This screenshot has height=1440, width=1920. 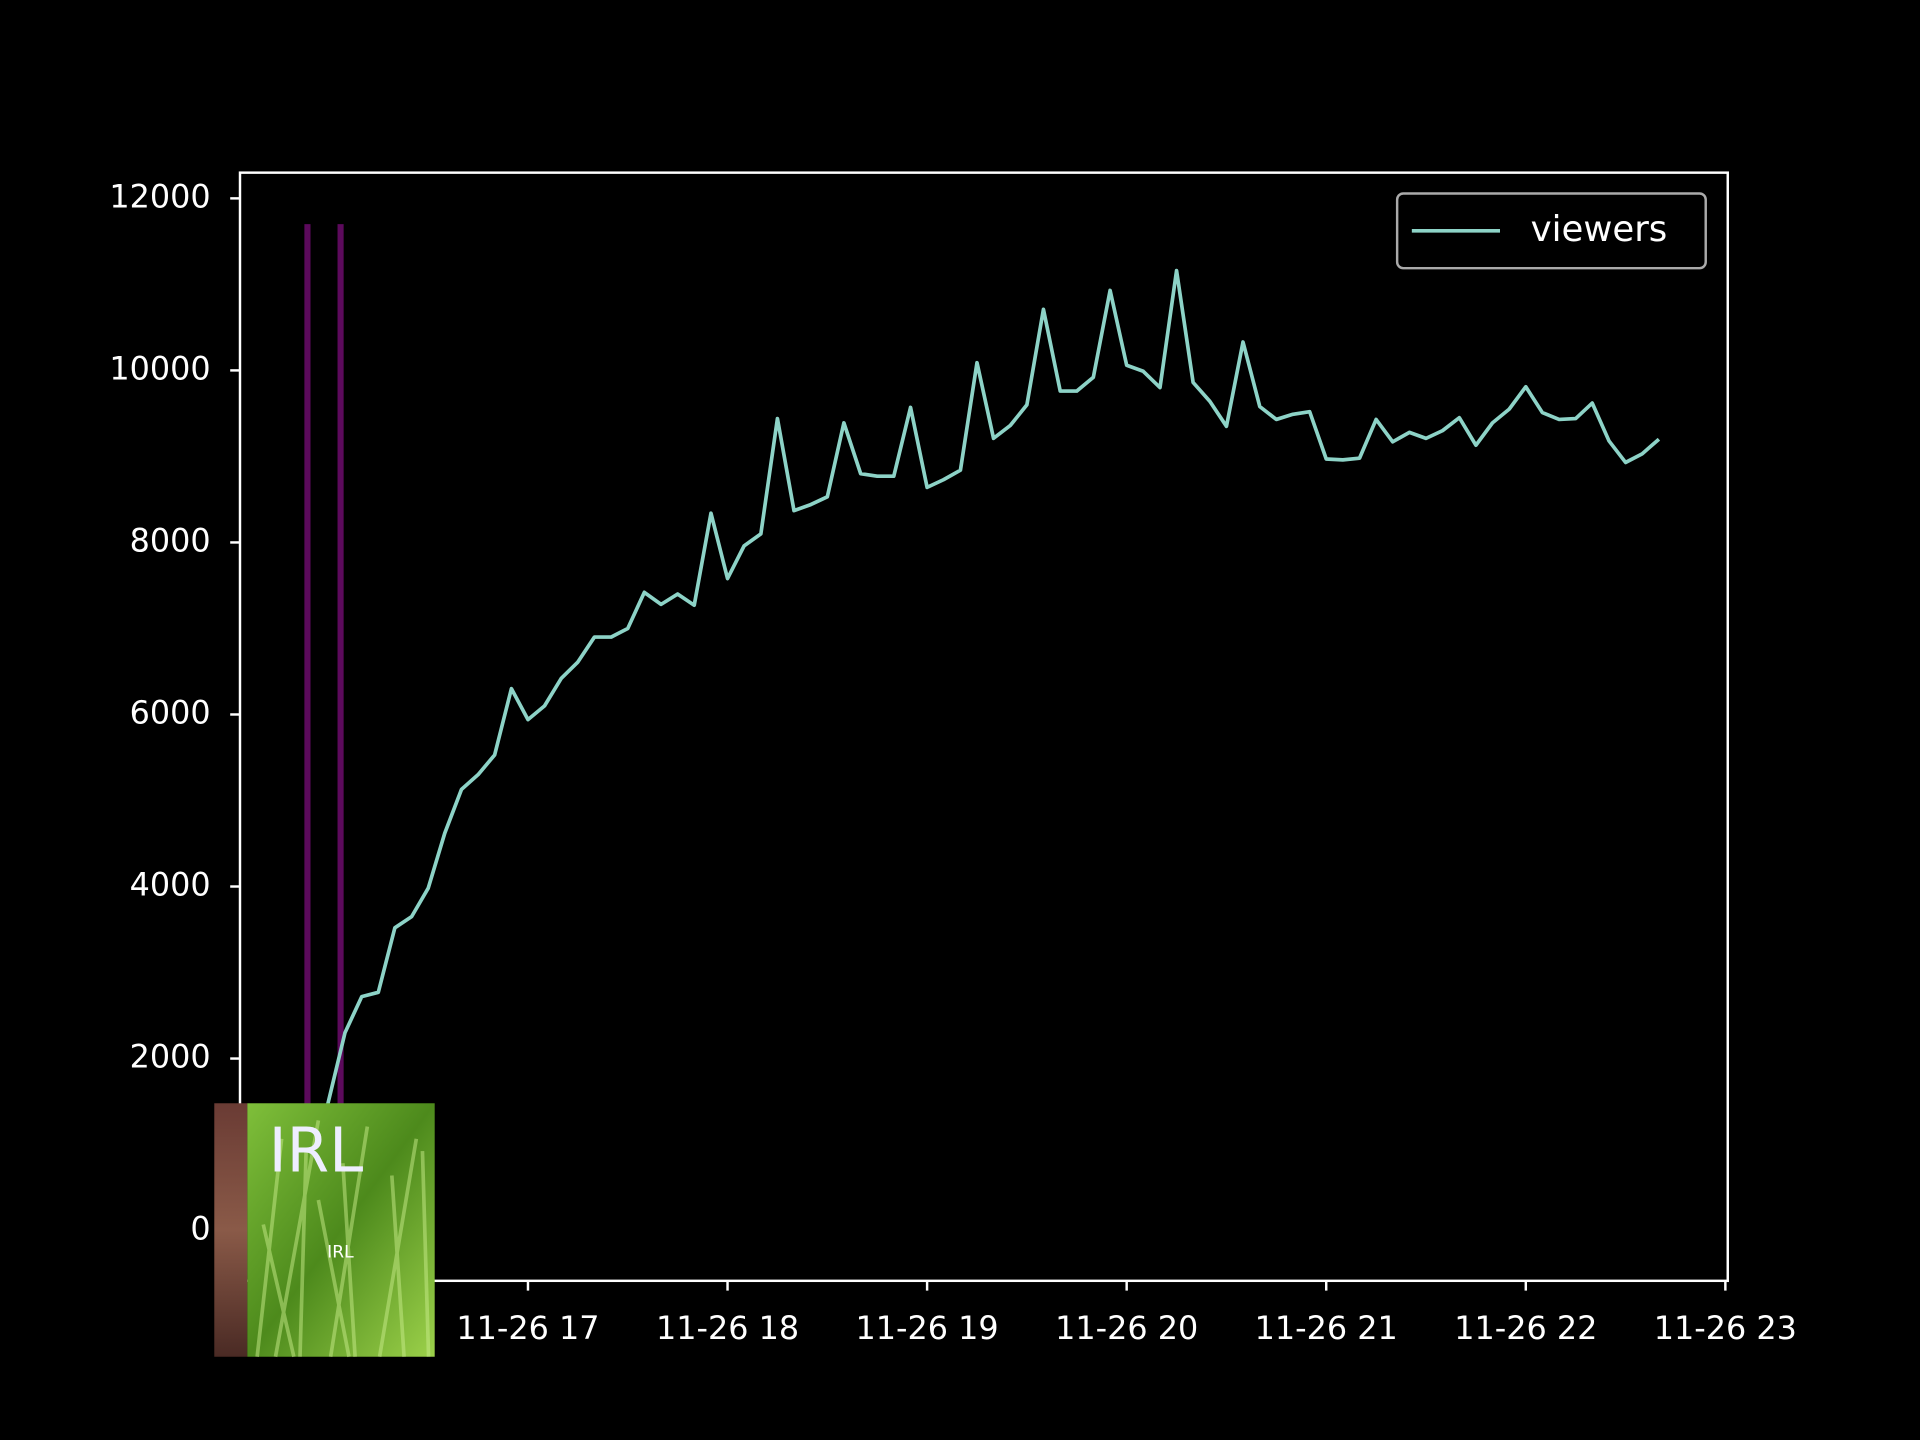 What do you see at coordinates (170, 885) in the screenshot?
I see `y-tick-label: 4000` at bounding box center [170, 885].